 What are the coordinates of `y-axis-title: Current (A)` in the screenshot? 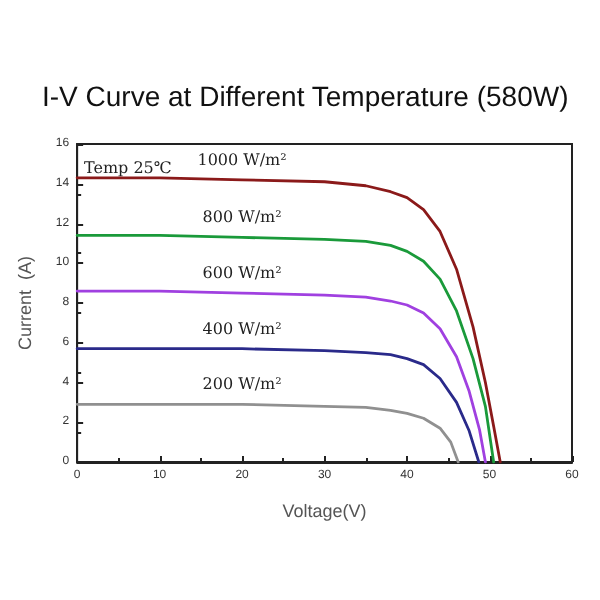 It's located at (25, 303).